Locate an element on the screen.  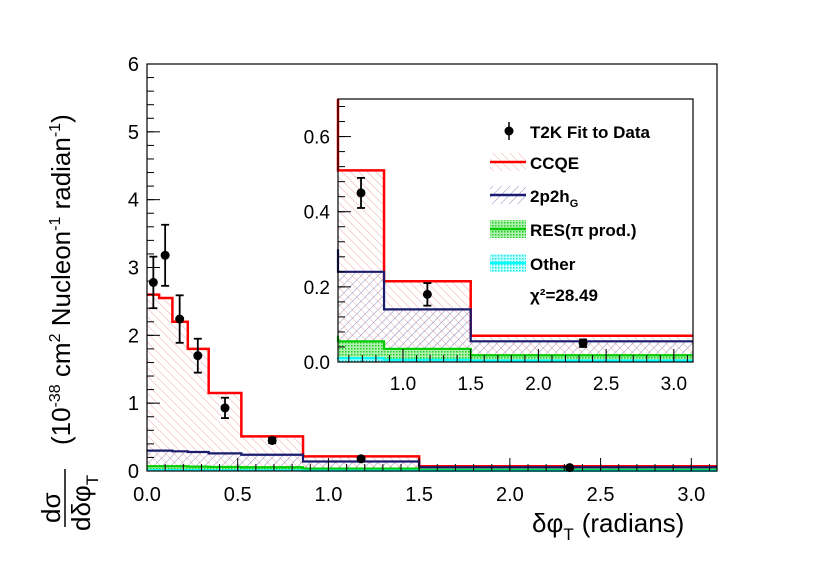
inset-y-tick-label: 0.6 is located at coordinates (317, 138).